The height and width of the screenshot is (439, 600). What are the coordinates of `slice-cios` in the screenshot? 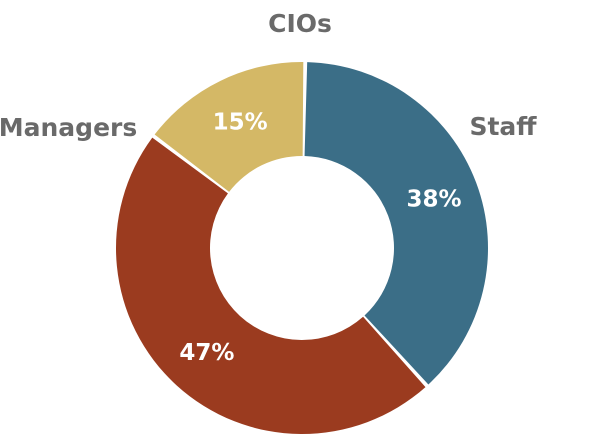 It's located at (229, 127).